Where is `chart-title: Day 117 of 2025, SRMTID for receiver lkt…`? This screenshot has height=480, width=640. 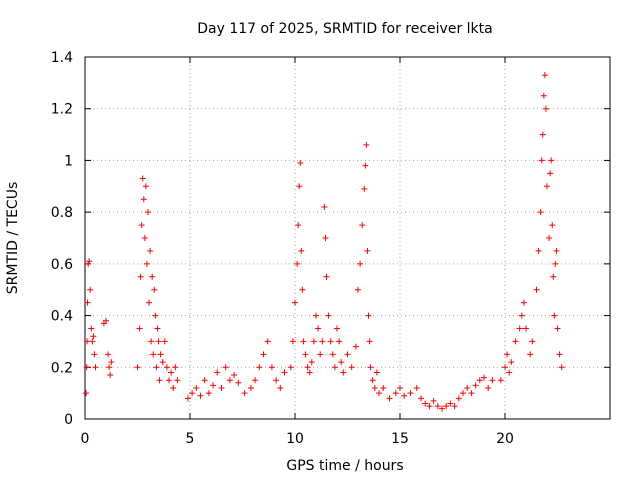
chart-title: Day 117 of 2025, SRMTID for receiver lkt… is located at coordinates (344, 29).